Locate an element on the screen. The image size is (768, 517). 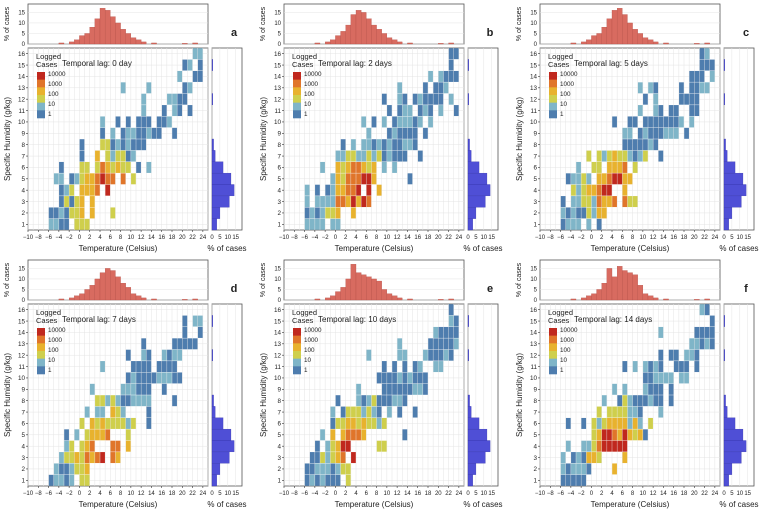
panel-letter: f is located at coordinates (746, 289).